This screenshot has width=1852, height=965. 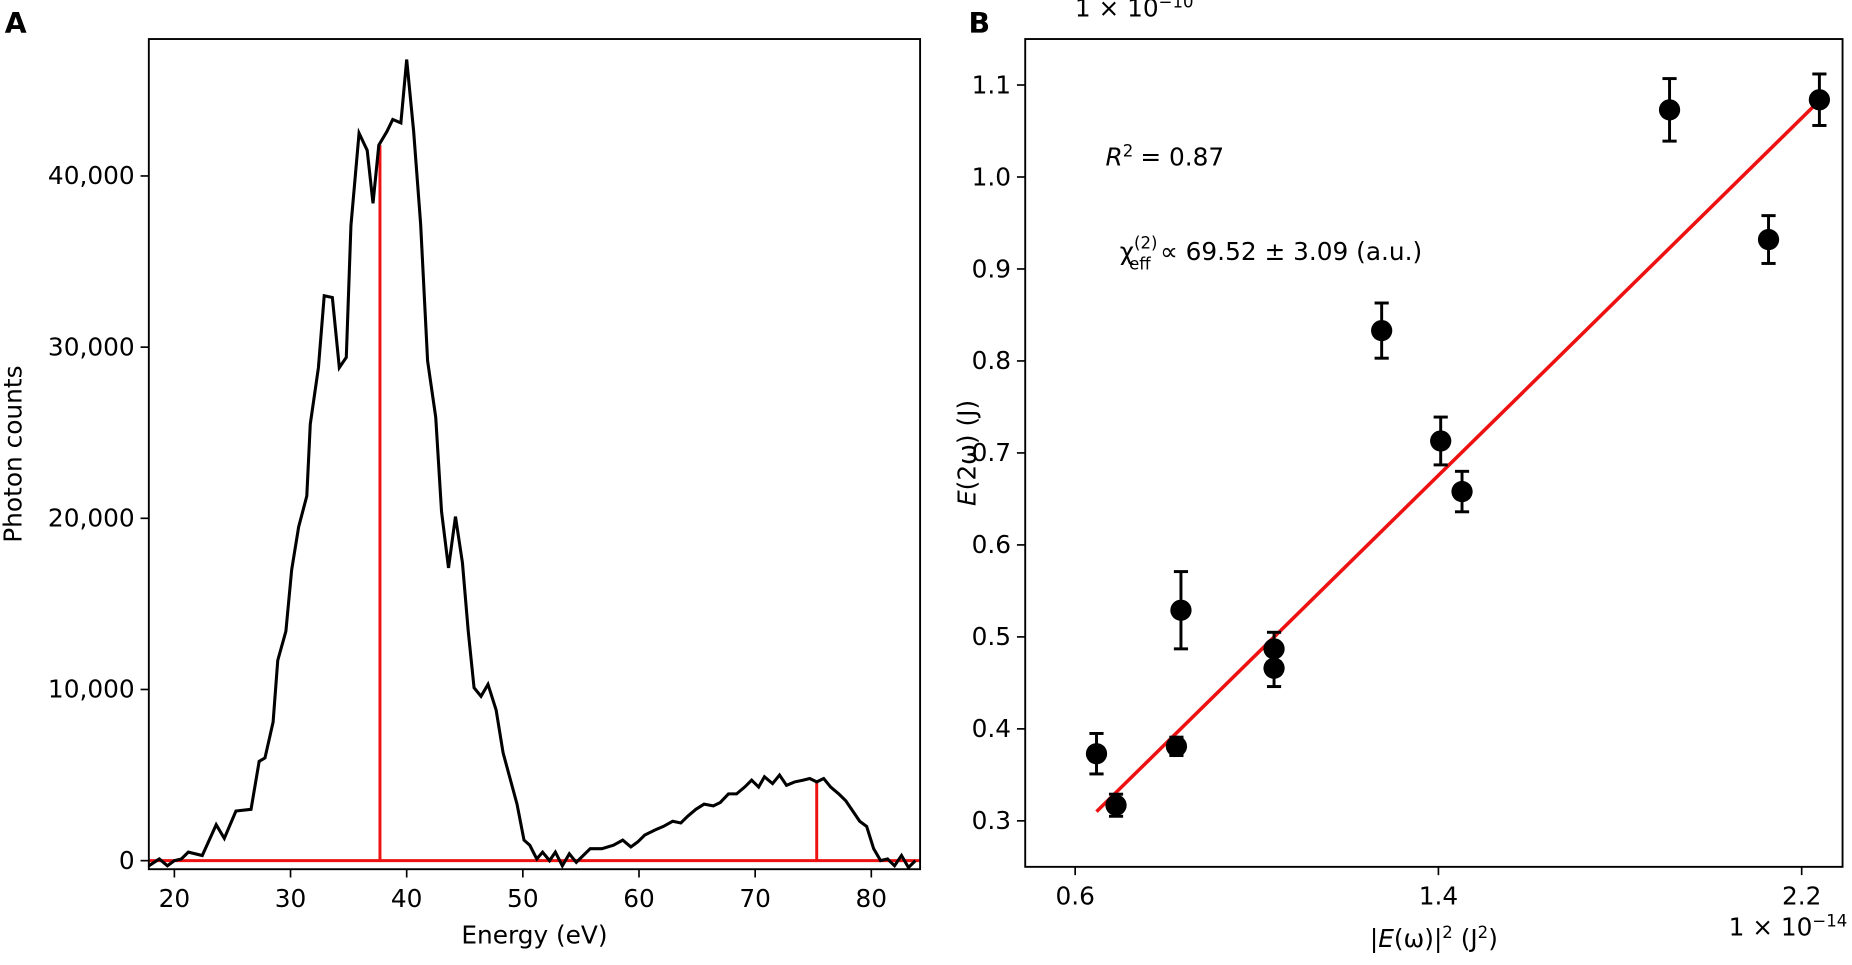 What do you see at coordinates (1182, 157) in the screenshot?
I see `r2-annotation-part: = 0.87` at bounding box center [1182, 157].